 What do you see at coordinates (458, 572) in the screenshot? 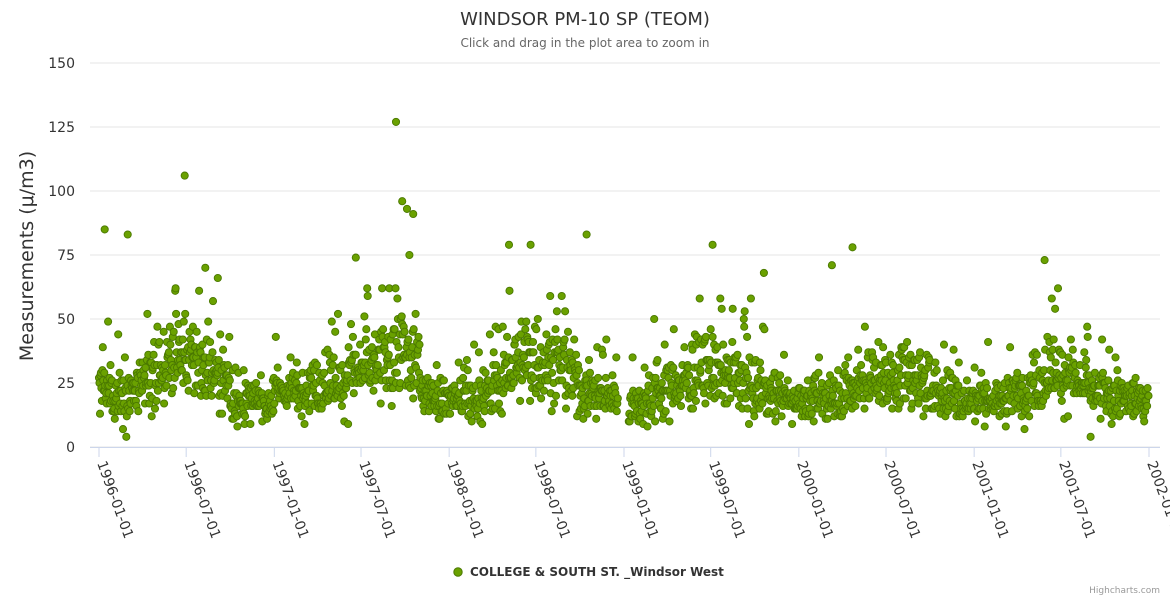
I see `legend-marker` at bounding box center [458, 572].